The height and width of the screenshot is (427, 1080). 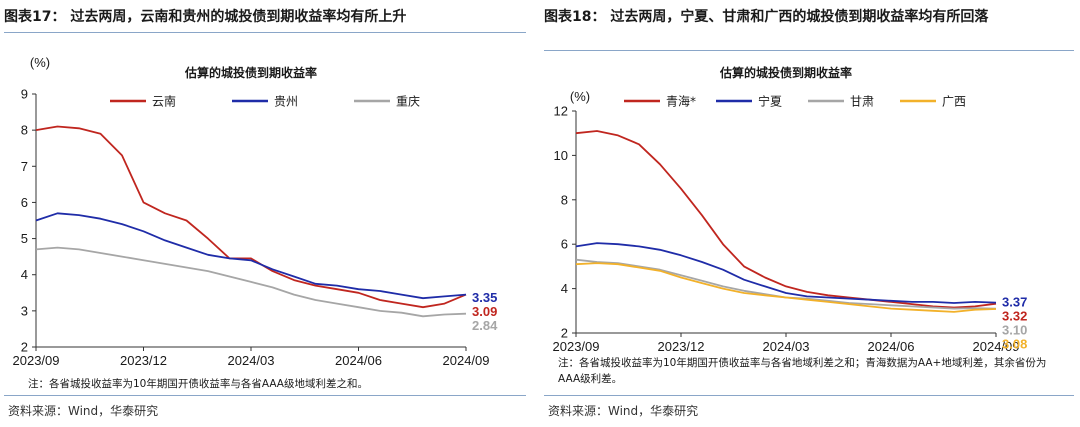 What do you see at coordinates (809, 395) in the screenshot?
I see `right-source-rule` at bounding box center [809, 395].